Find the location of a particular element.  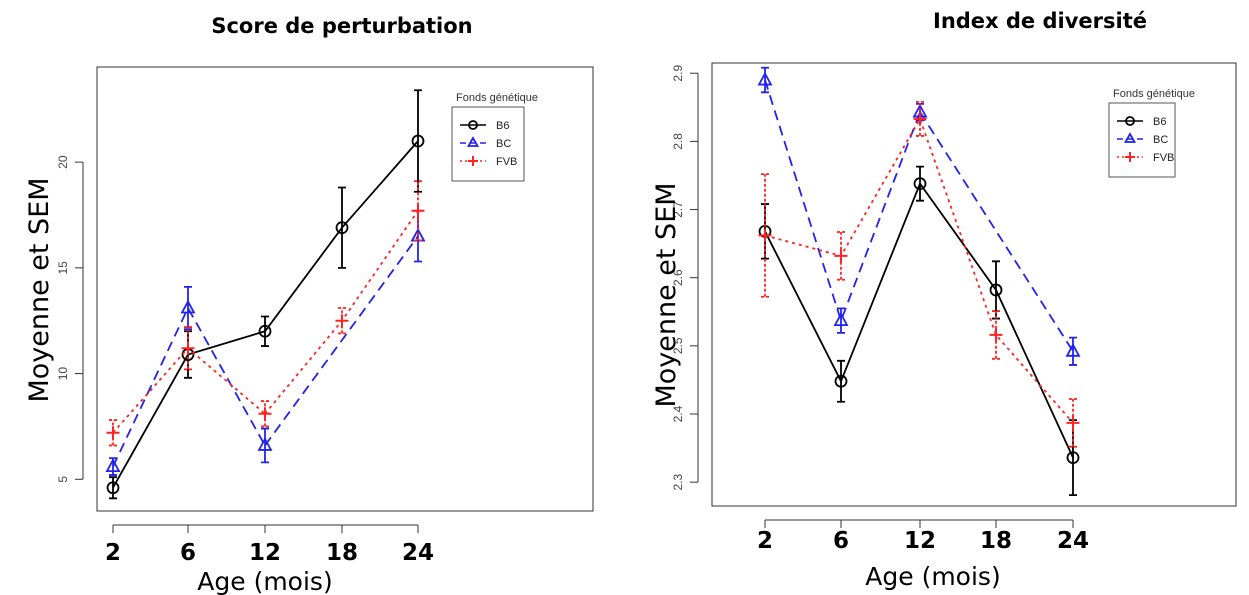

series-line-fvb is located at coordinates (919, 270).